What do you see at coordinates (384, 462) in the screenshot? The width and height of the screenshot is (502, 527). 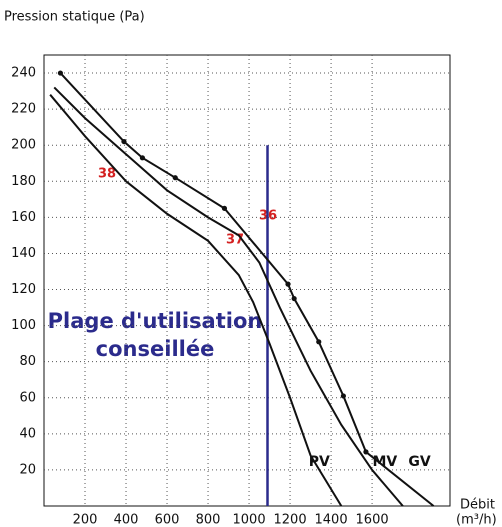 I see `series-label: MV` at bounding box center [384, 462].